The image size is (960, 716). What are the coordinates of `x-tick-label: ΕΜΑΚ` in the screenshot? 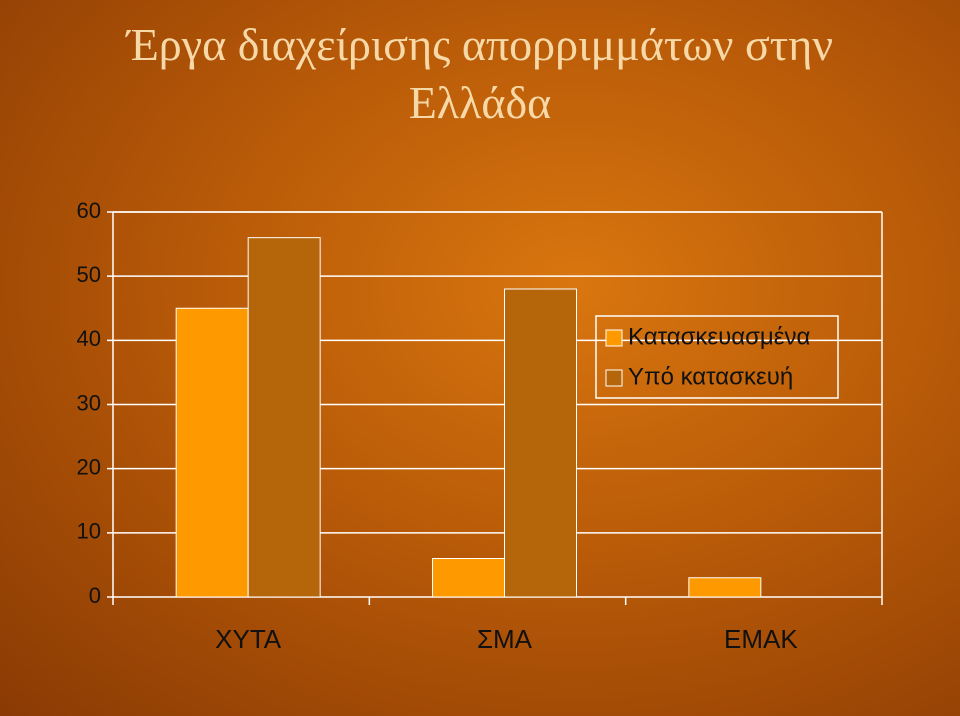 It's located at (761, 639).